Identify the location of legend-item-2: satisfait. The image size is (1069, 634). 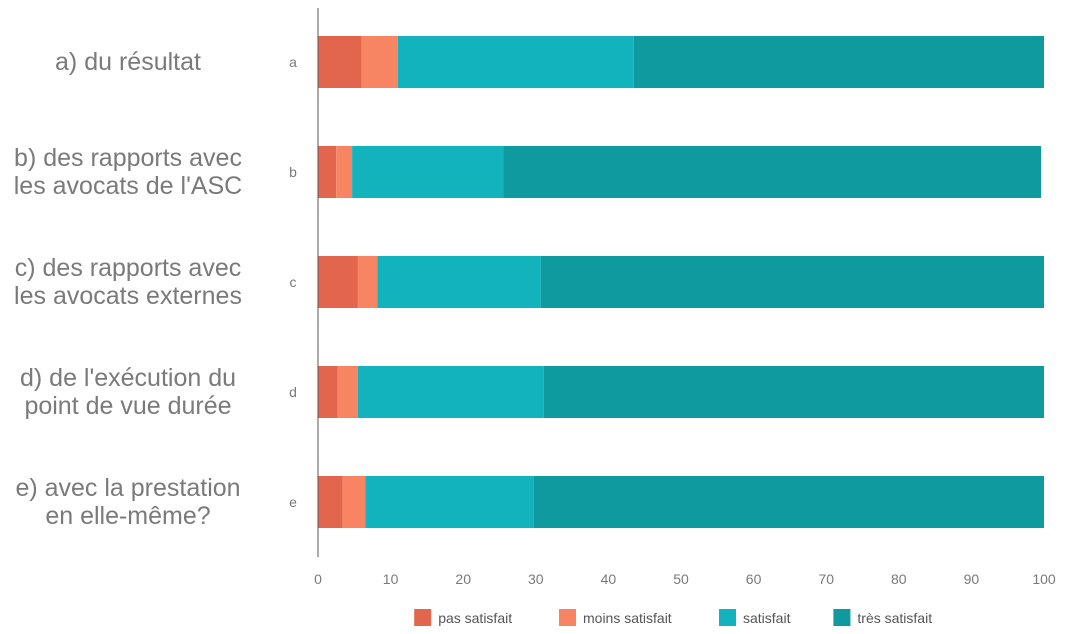
(755, 617).